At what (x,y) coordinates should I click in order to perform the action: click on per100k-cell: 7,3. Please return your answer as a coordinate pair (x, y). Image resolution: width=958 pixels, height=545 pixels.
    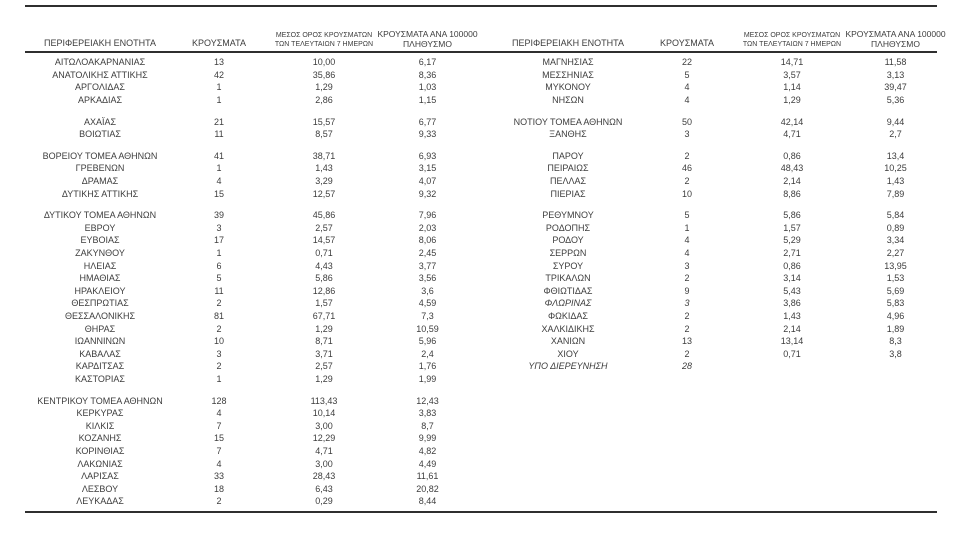
    Looking at the image, I should click on (427, 315).